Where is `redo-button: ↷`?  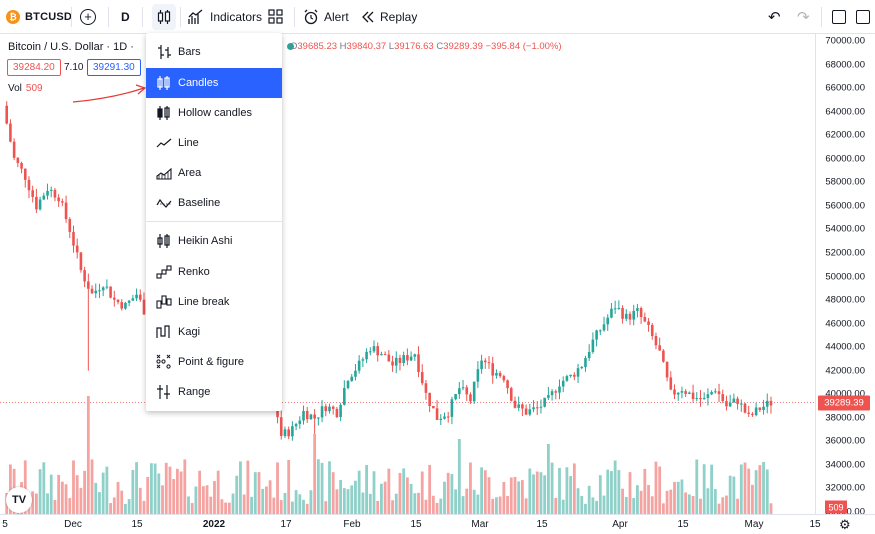
redo-button: ↷ is located at coordinates (803, 17).